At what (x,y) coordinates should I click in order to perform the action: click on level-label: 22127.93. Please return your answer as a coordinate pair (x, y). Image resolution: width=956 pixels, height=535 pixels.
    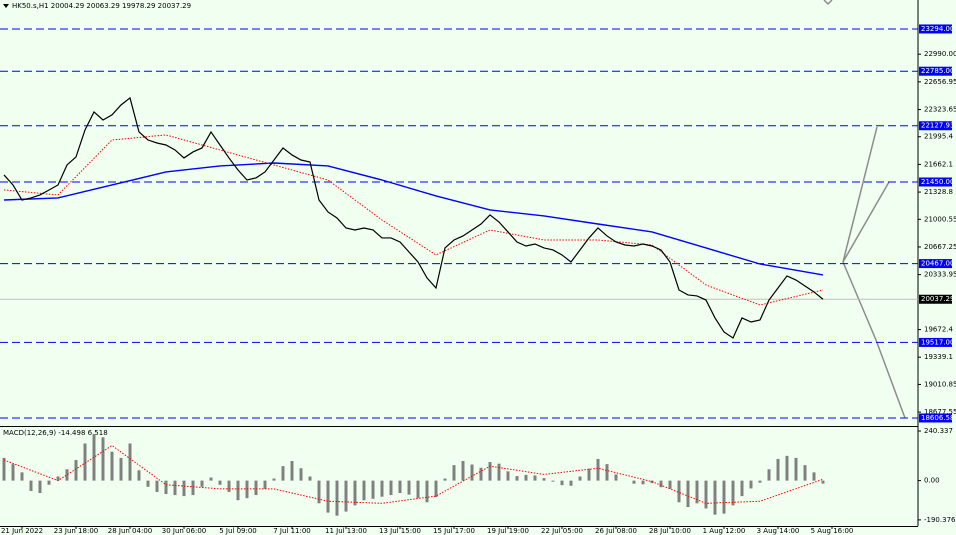
    Looking at the image, I should click on (937, 126).